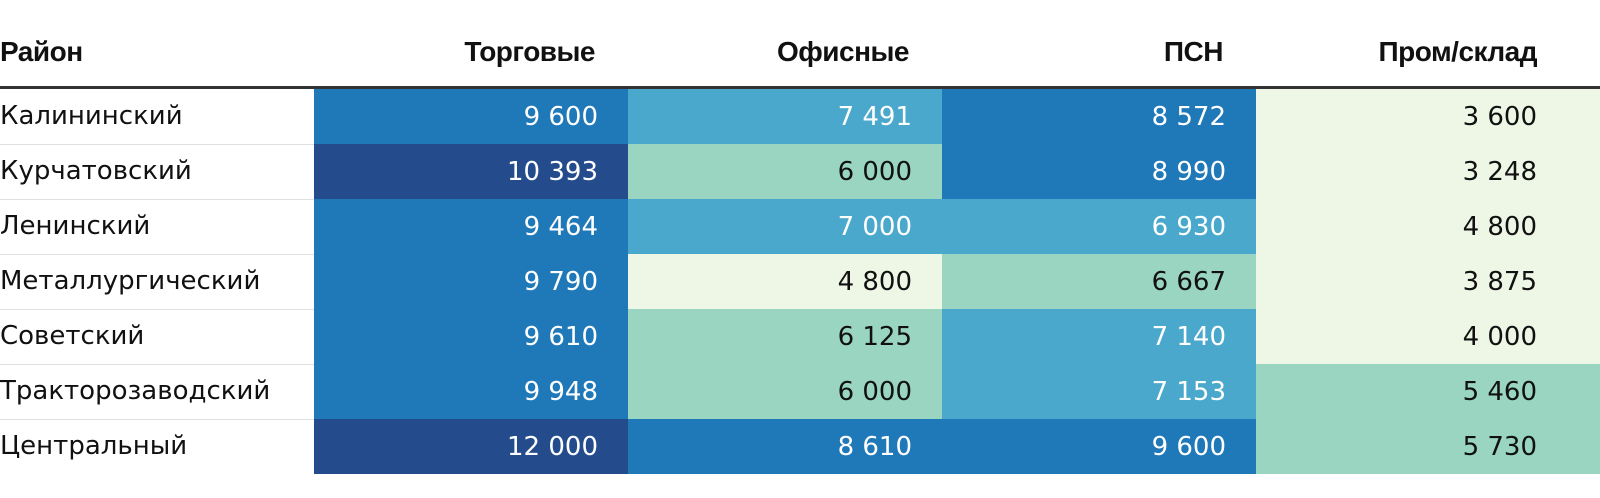  I want to click on table-row: Курчатовский 10 393 6 000 8 990 3 248, so click(800, 172).